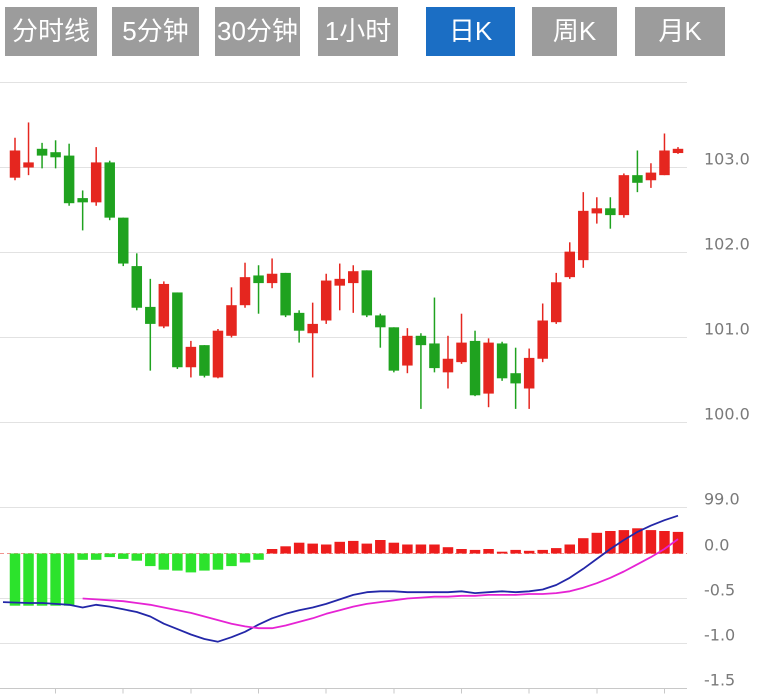  I want to click on tab-30min: 30分钟, so click(257, 31).